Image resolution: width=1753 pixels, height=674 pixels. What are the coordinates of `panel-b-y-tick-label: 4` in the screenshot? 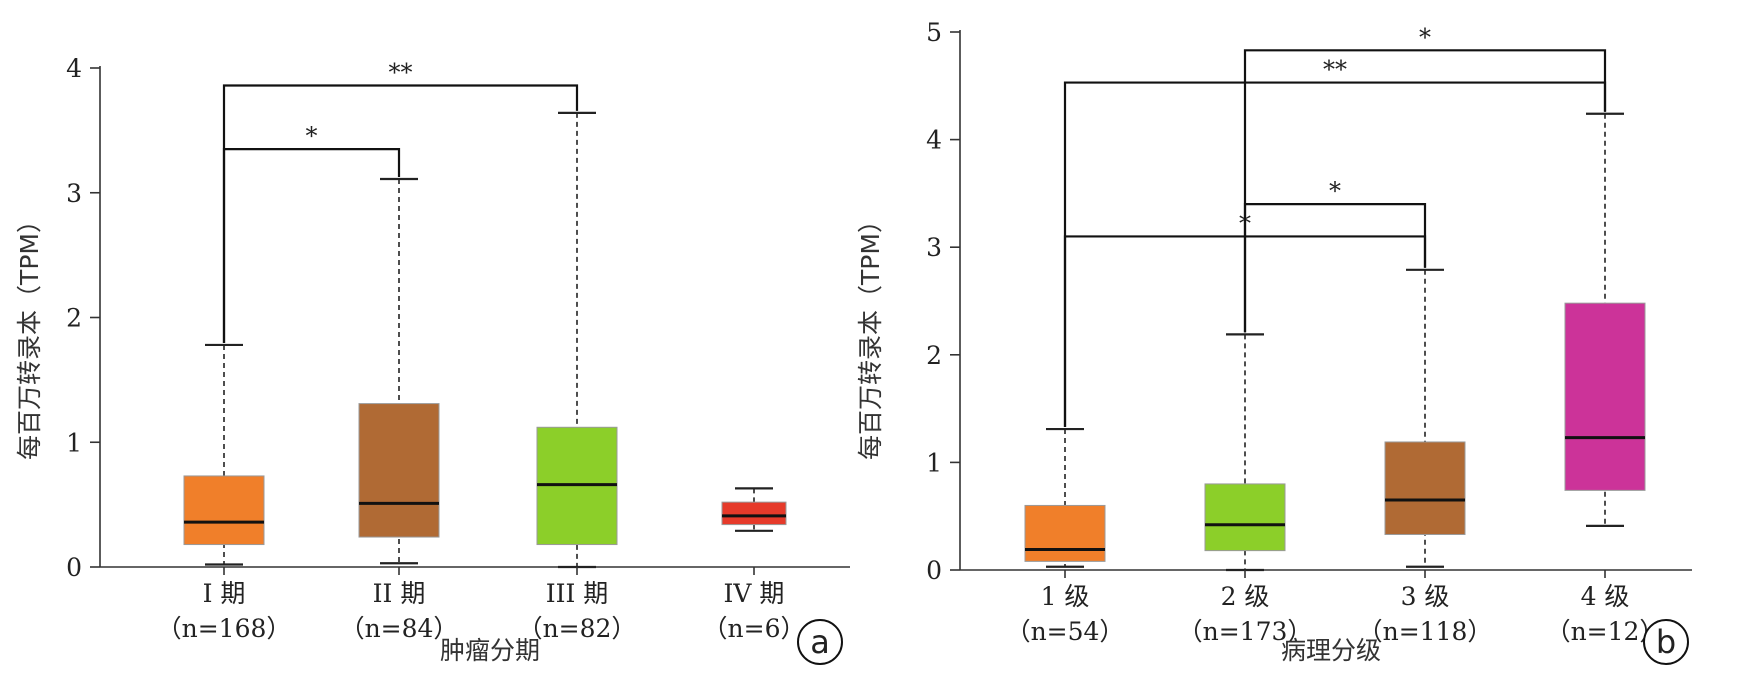 It's located at (934, 140).